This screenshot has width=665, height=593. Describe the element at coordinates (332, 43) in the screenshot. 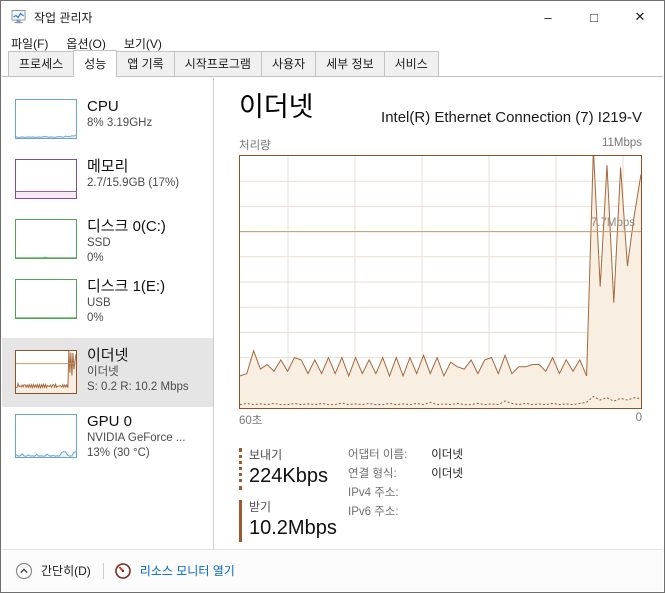

I see `menu-bar: 파일(F) 옵션(O) 보기(V)` at that location.